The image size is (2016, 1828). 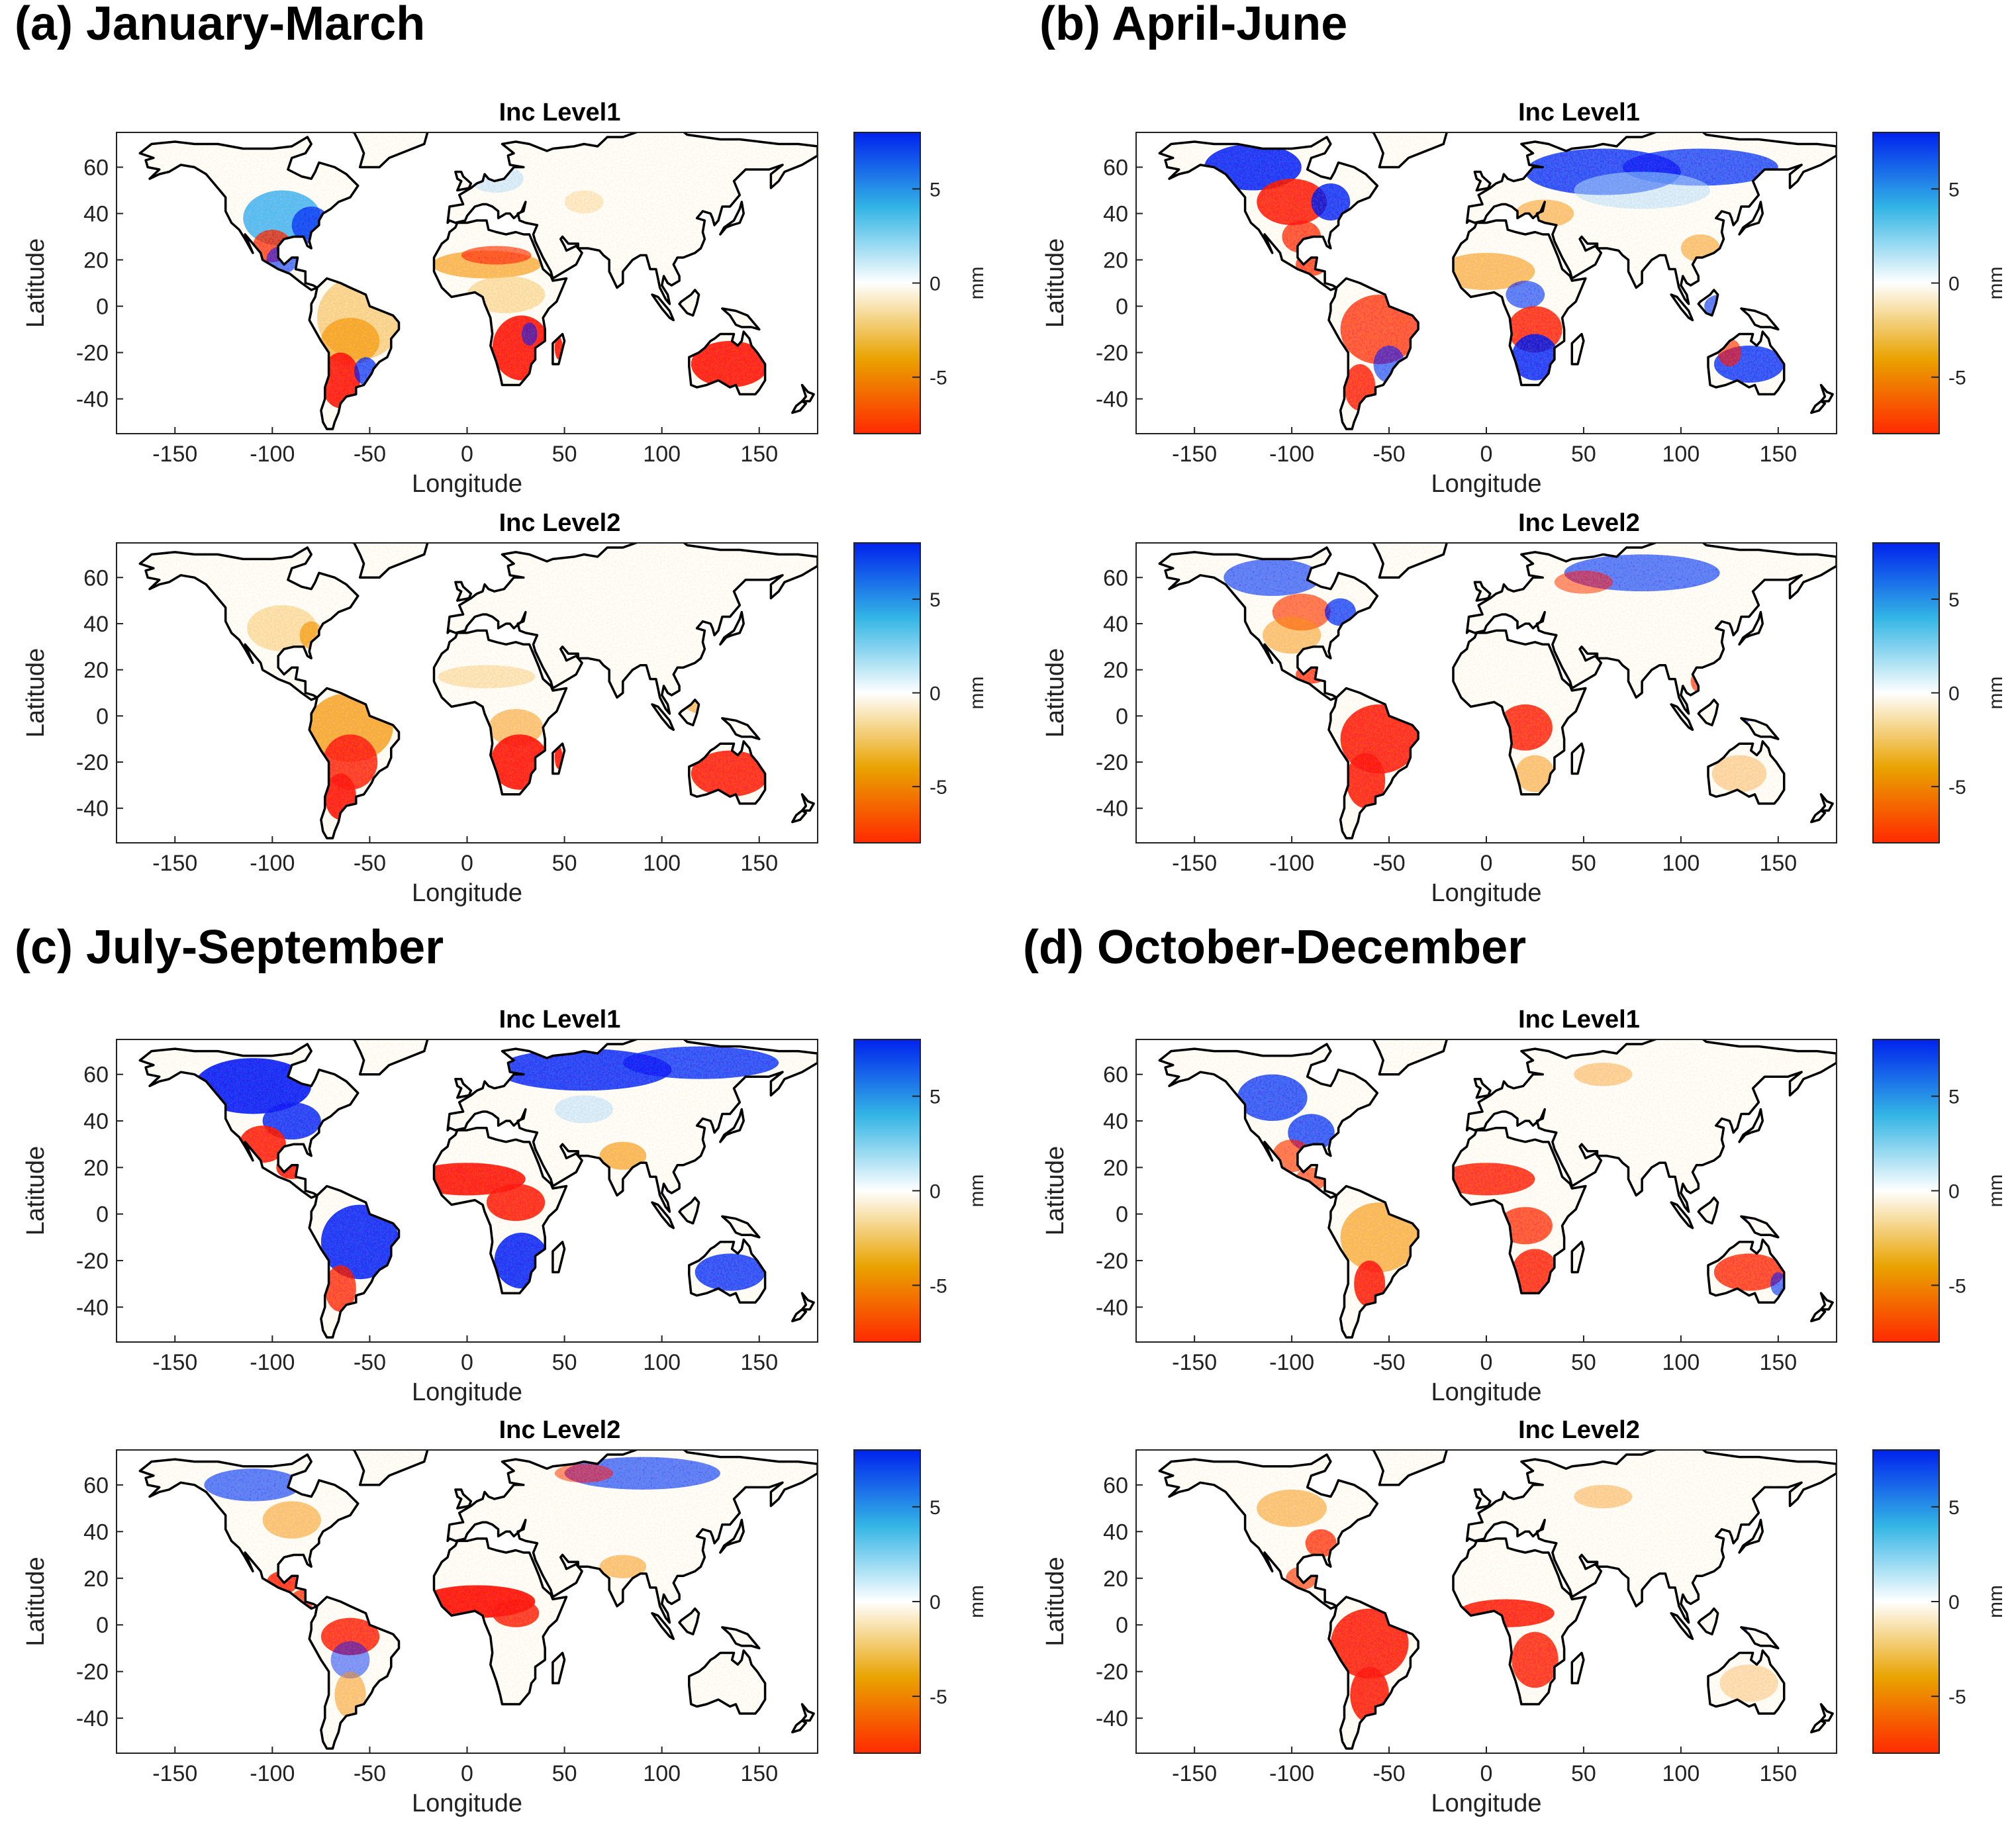 What do you see at coordinates (96, 1121) in the screenshot?
I see `y-tick-label: 40` at bounding box center [96, 1121].